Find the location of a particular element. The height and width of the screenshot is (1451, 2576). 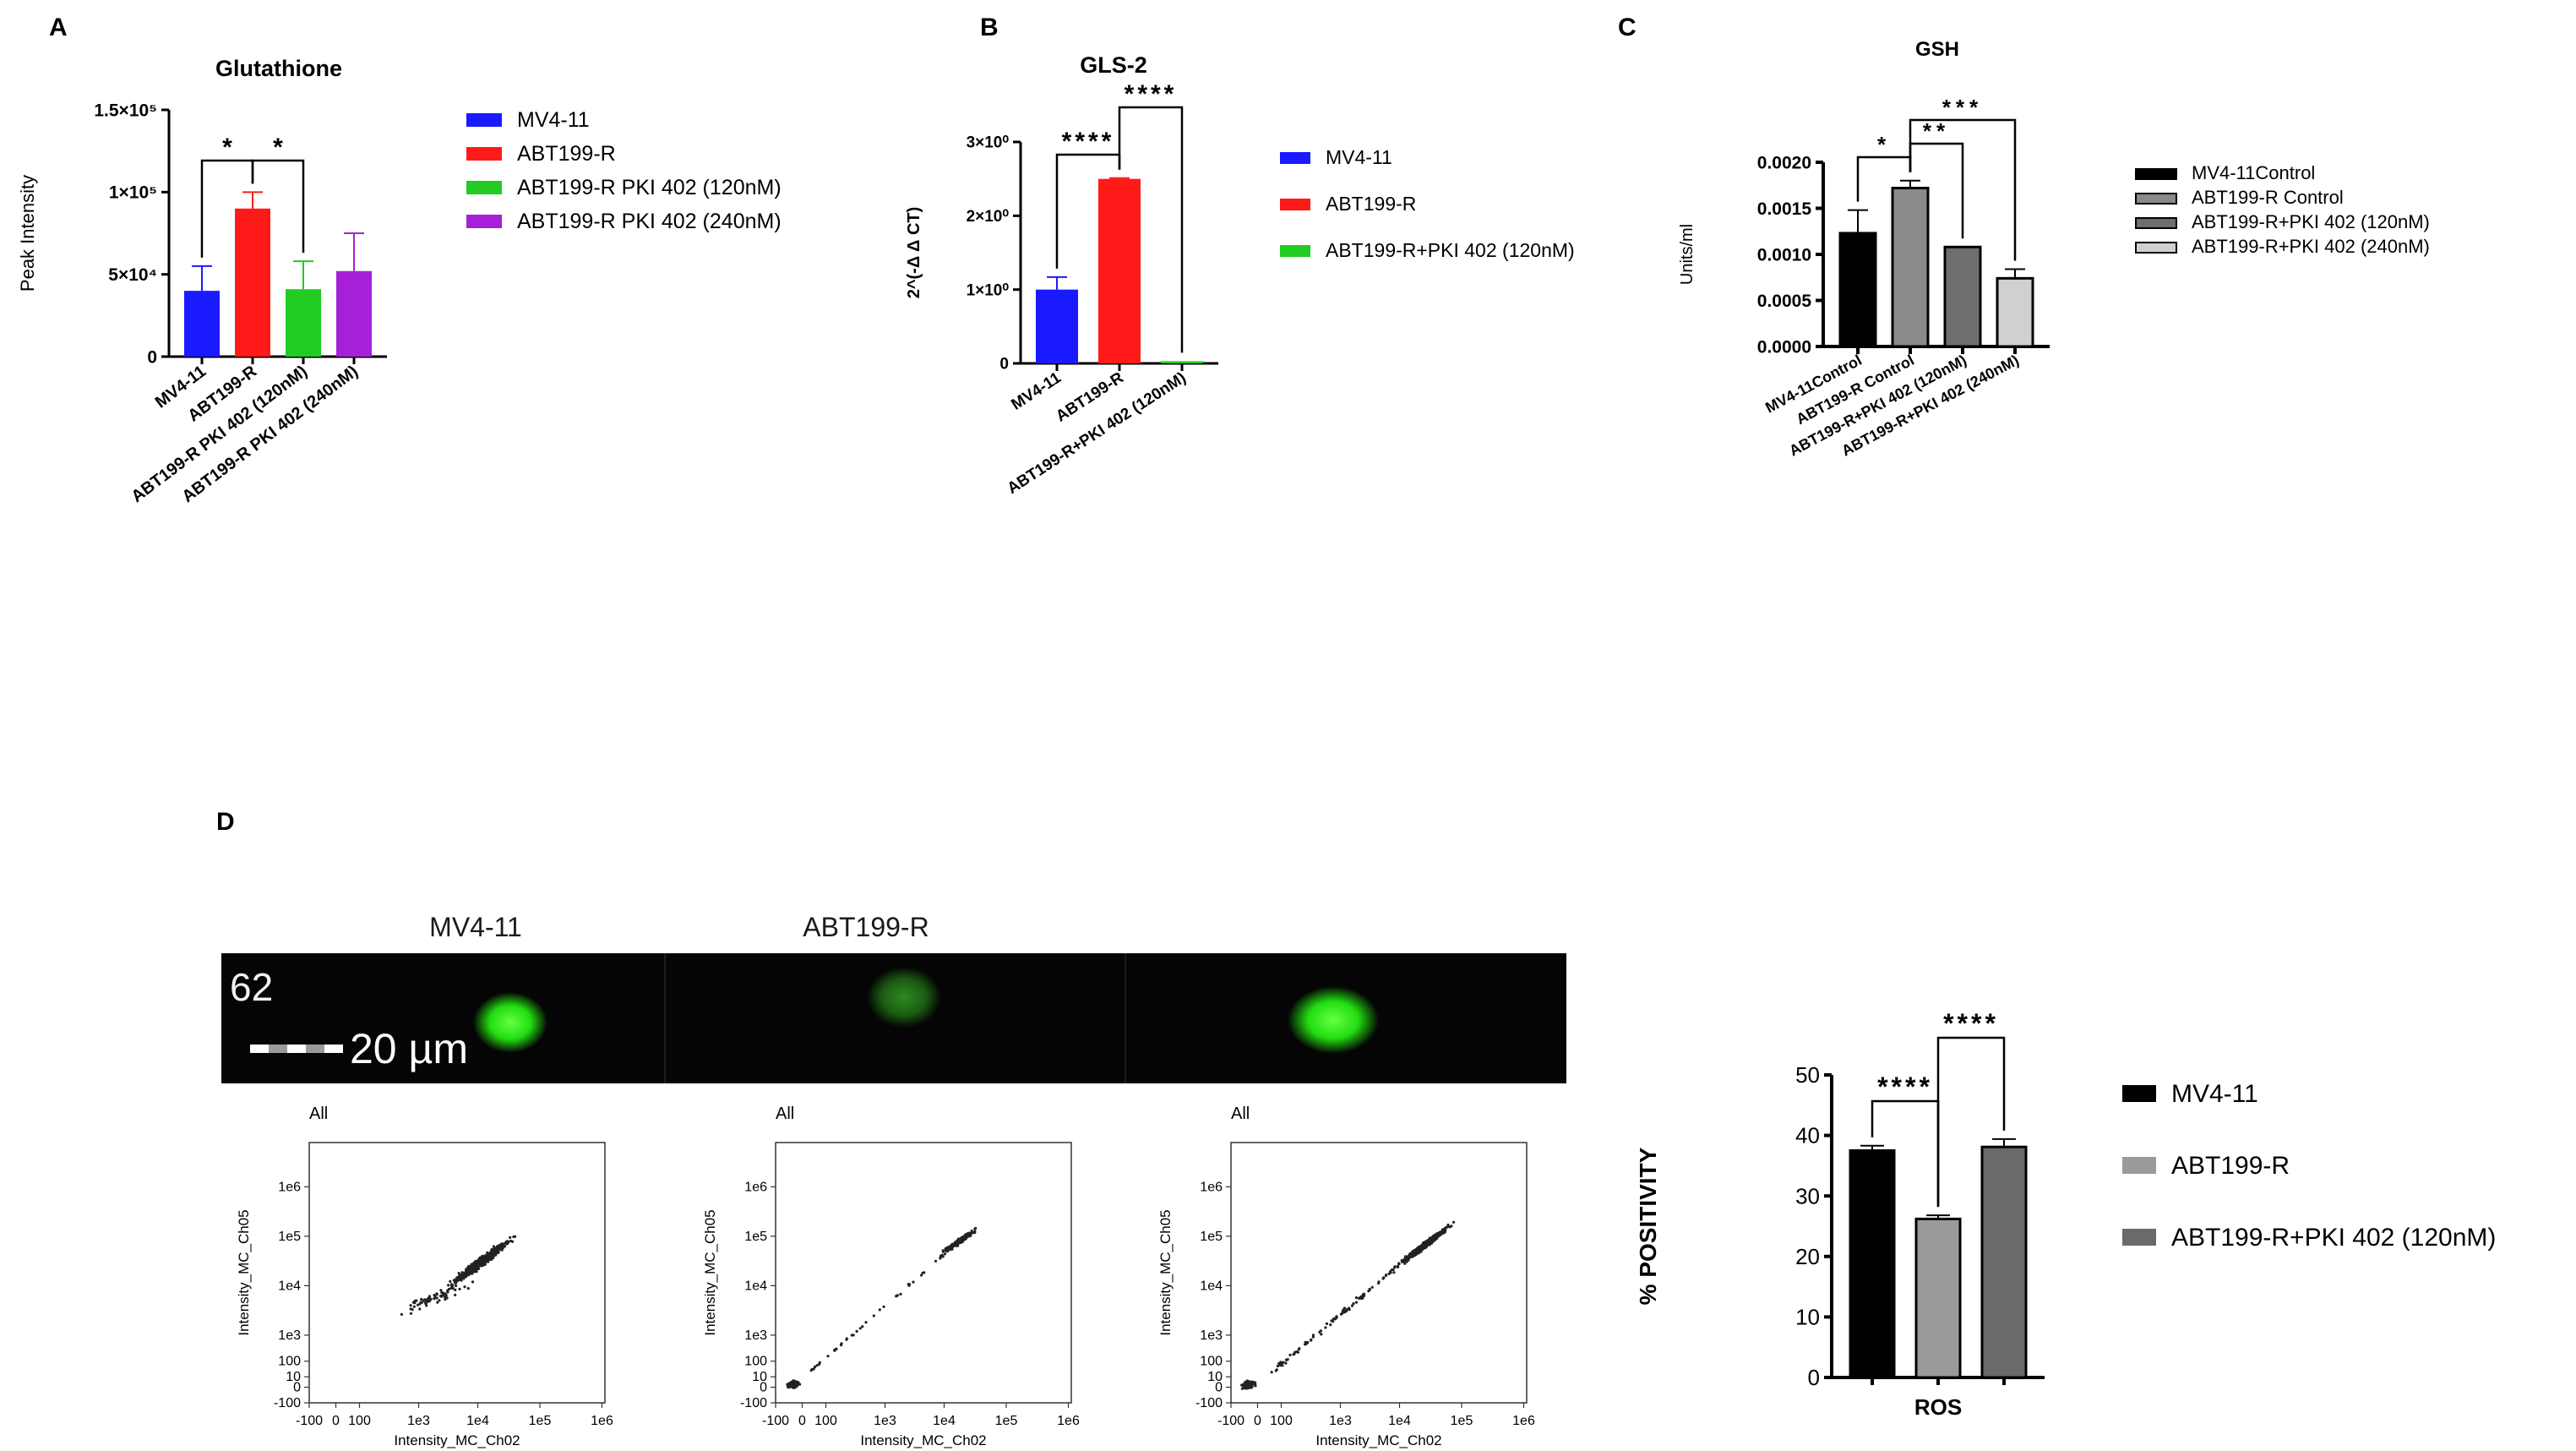

x-axis-label: Intensity_MC_Ch02 is located at coordinates (457, 1440).